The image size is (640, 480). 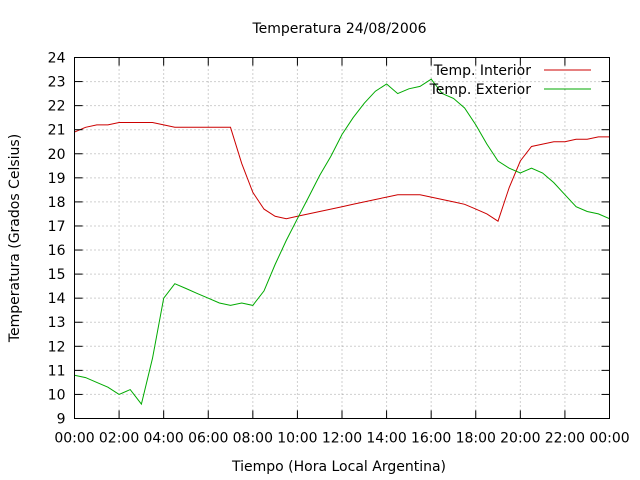 What do you see at coordinates (482, 71) in the screenshot?
I see `legend-label-interior: Temp. Interior` at bounding box center [482, 71].